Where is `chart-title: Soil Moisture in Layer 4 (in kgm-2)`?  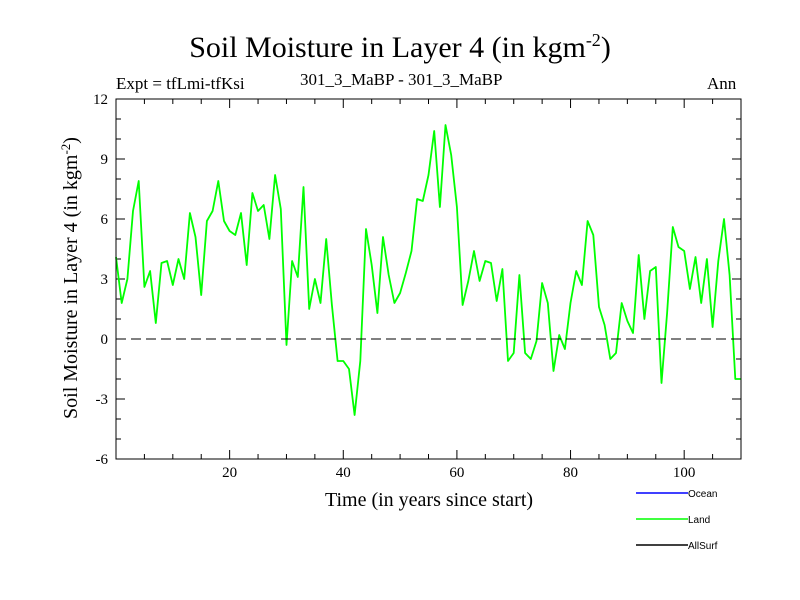
chart-title: Soil Moisture in Layer 4 (in kgm-2) is located at coordinates (400, 47).